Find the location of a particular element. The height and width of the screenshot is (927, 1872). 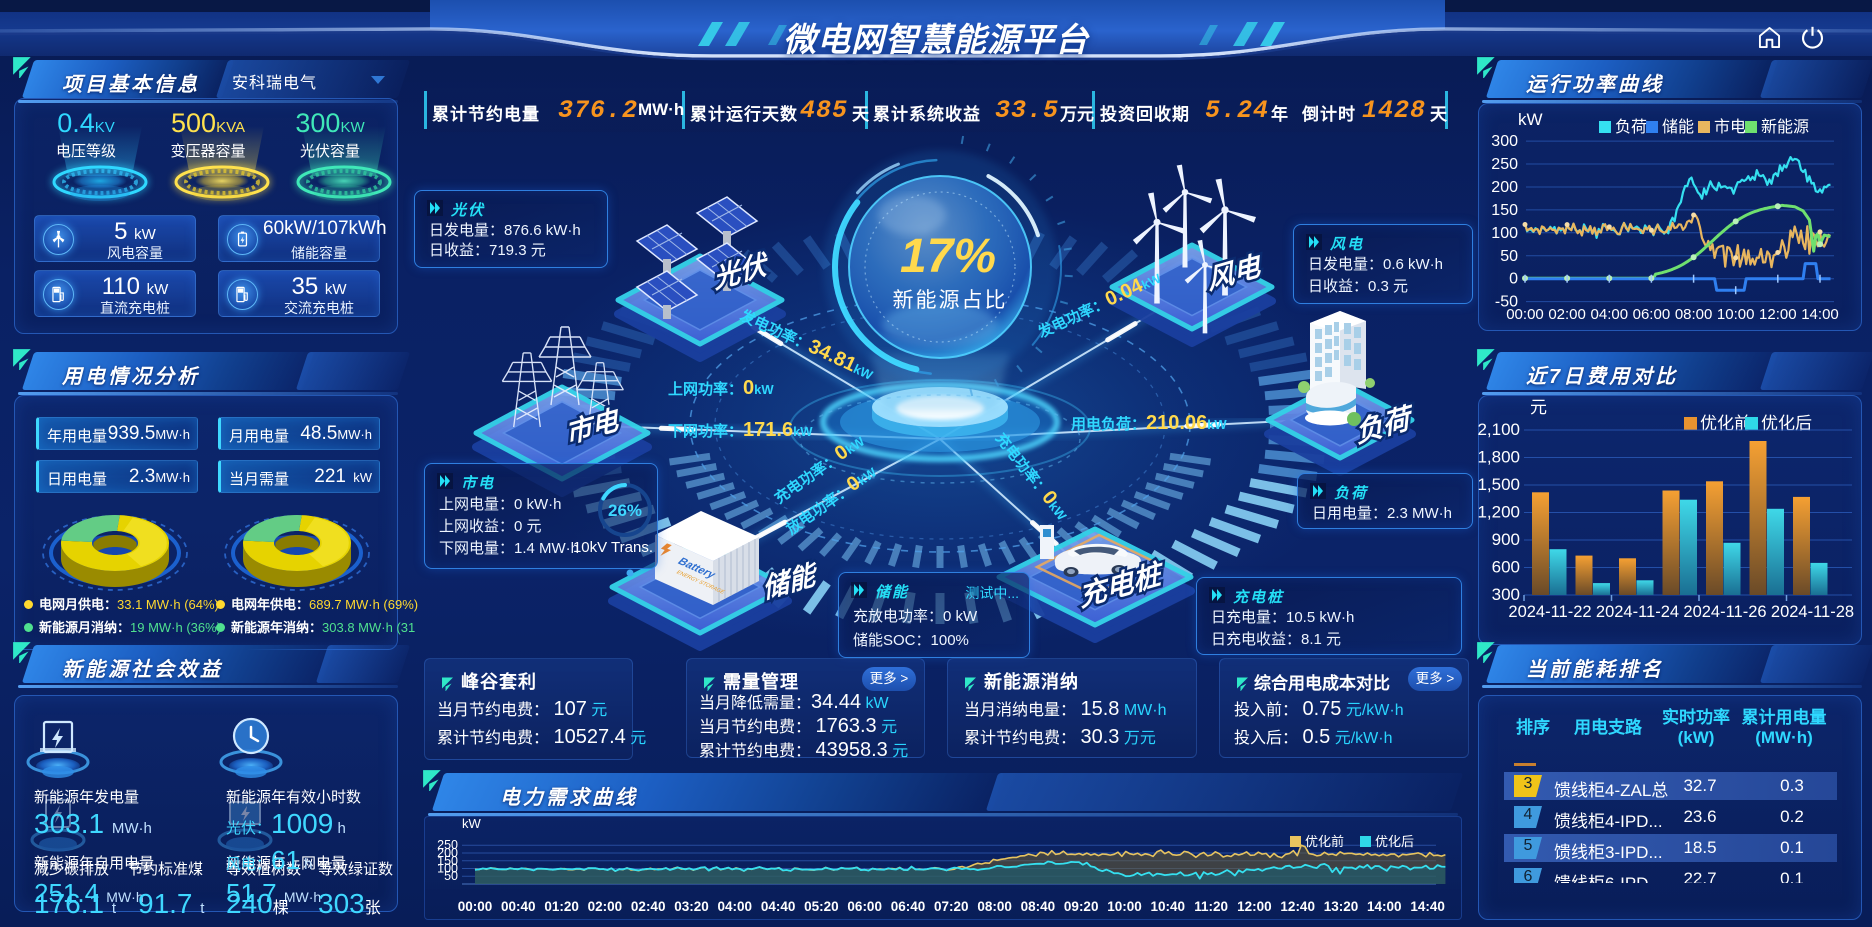

svg-text: 14:40 is located at coordinates (1427, 906).